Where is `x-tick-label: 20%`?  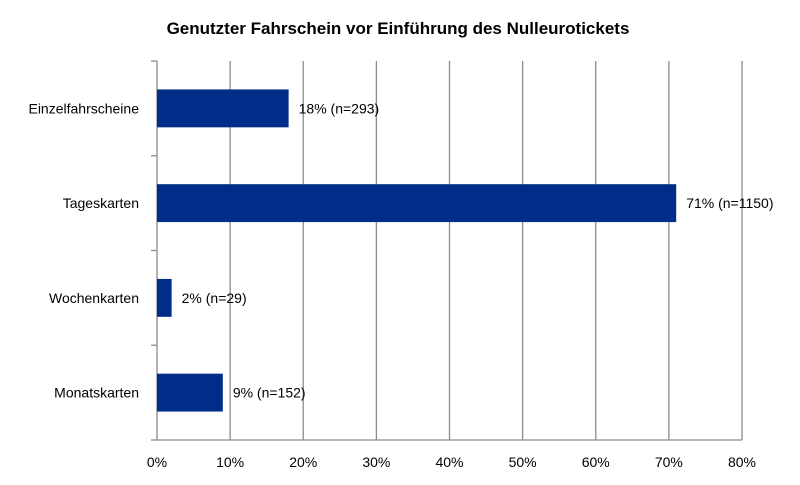
x-tick-label: 20% is located at coordinates (303, 462).